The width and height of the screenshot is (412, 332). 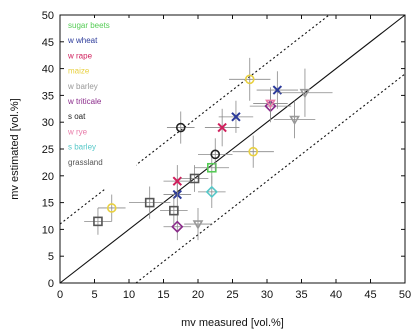 I want to click on legend-entry: s barley, so click(x=82, y=147).